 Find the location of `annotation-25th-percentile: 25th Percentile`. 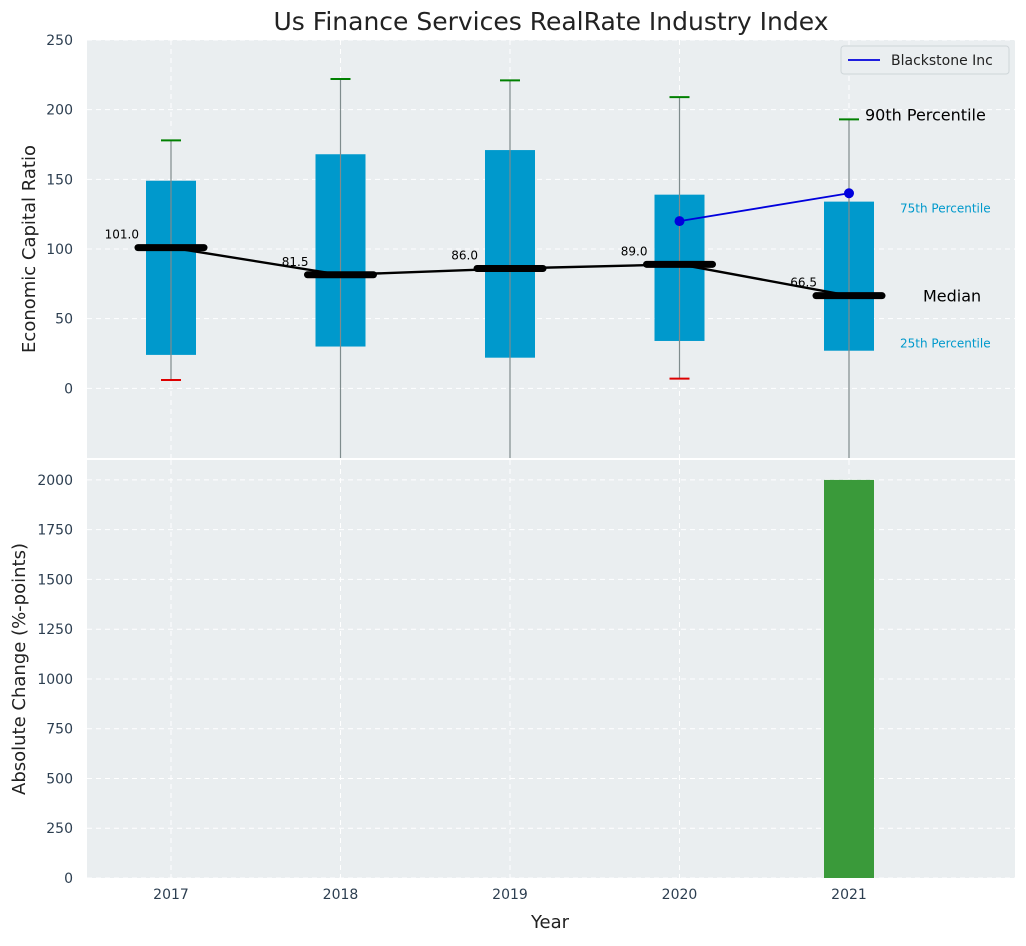

annotation-25th-percentile: 25th Percentile is located at coordinates (945, 344).